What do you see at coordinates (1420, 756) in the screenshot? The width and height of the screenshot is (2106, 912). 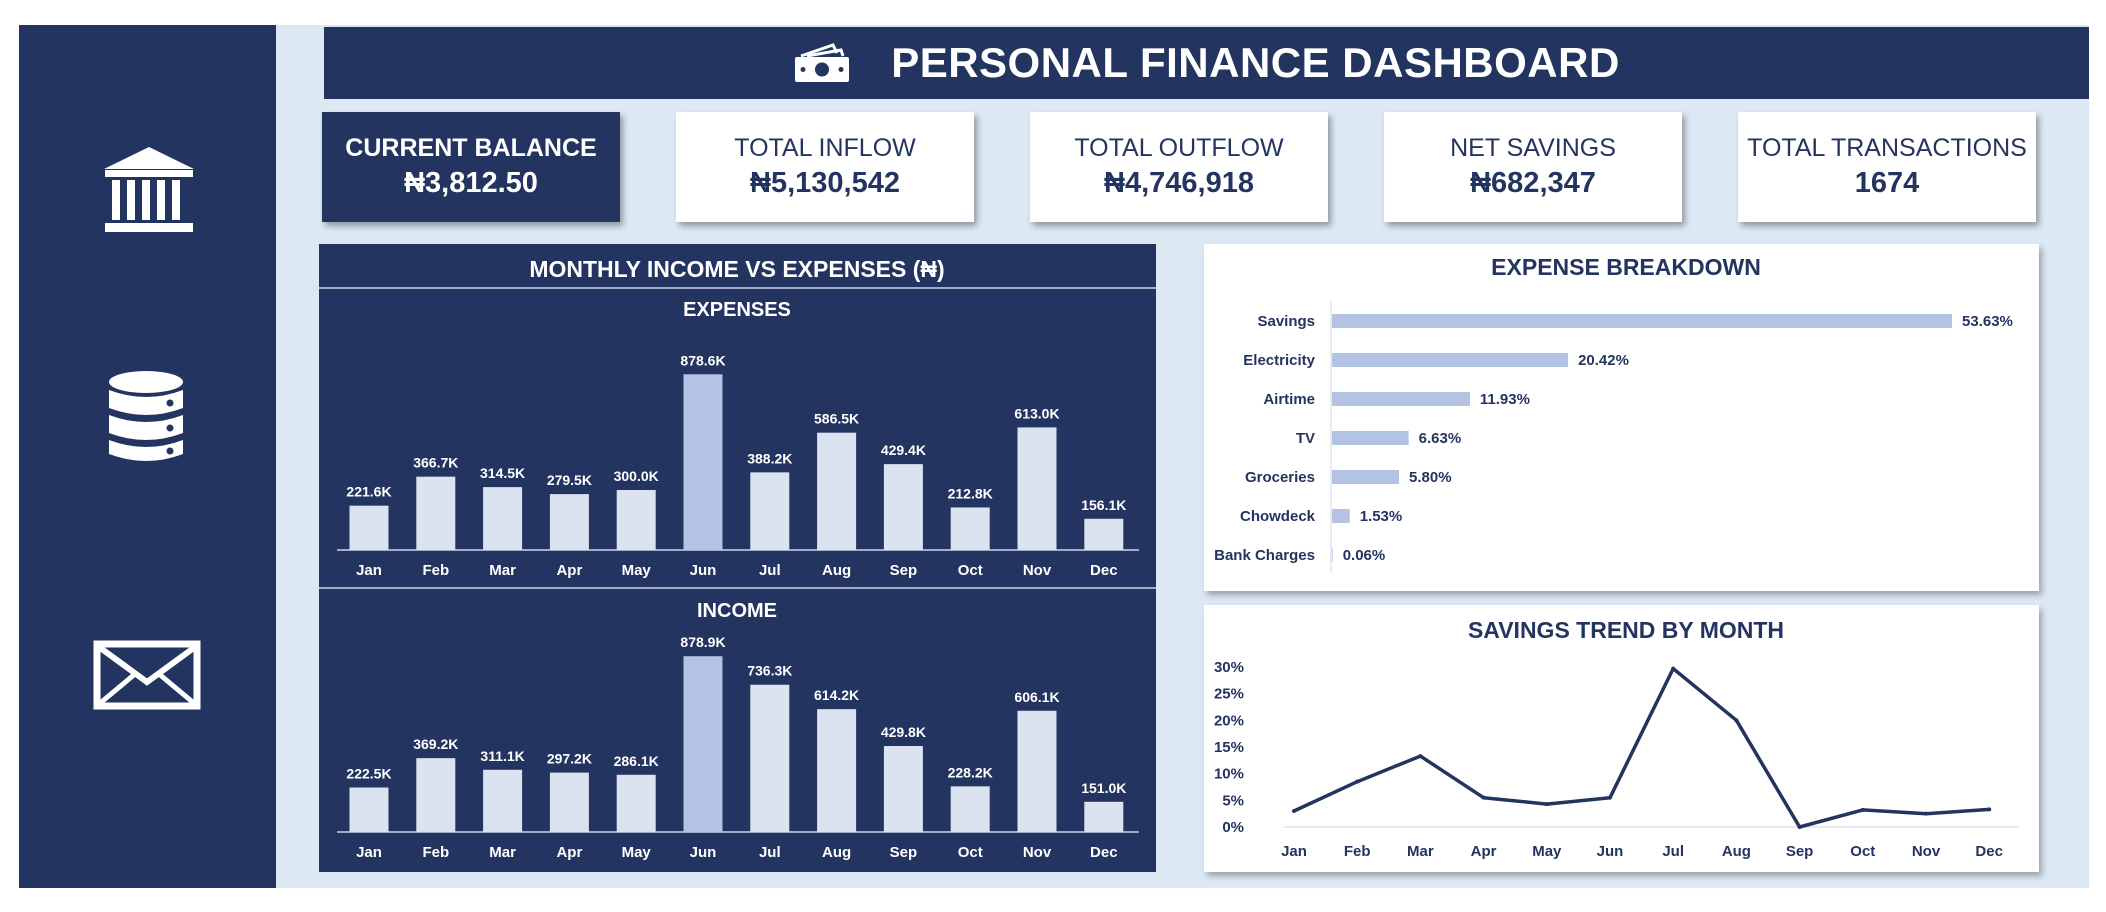 I see `point-mar` at bounding box center [1420, 756].